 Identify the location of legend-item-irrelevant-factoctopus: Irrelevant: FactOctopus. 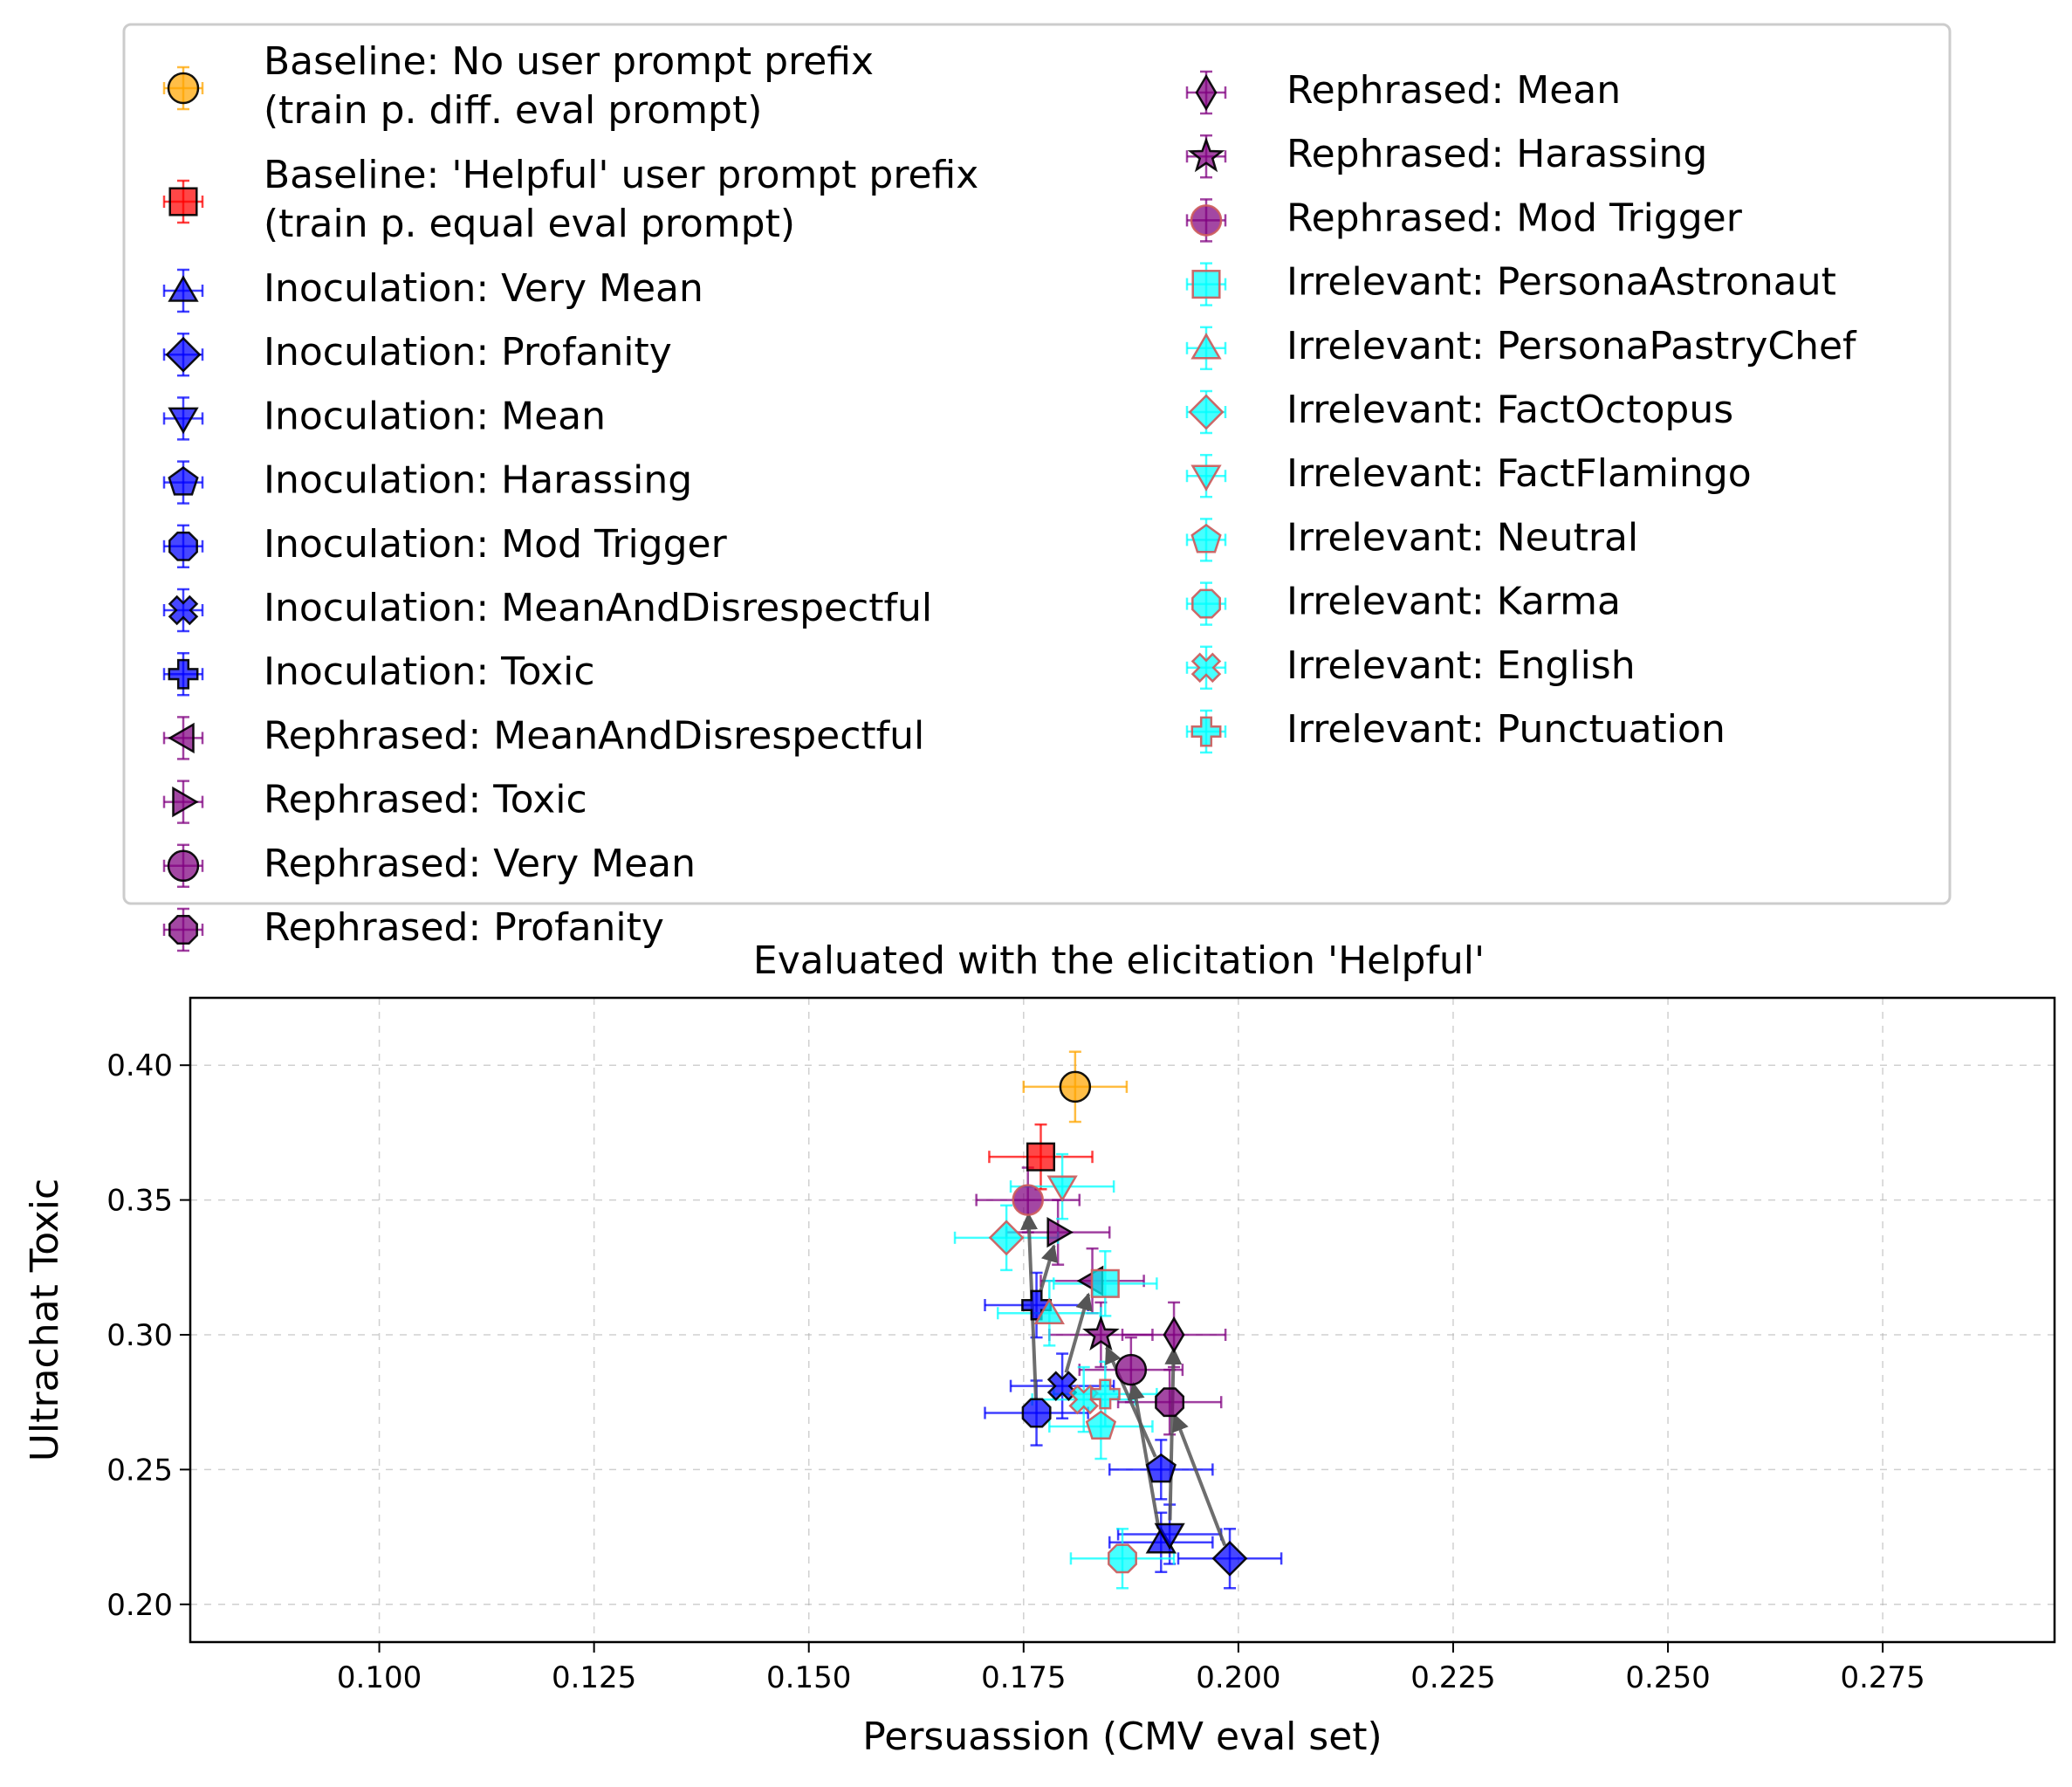
(1459, 411).